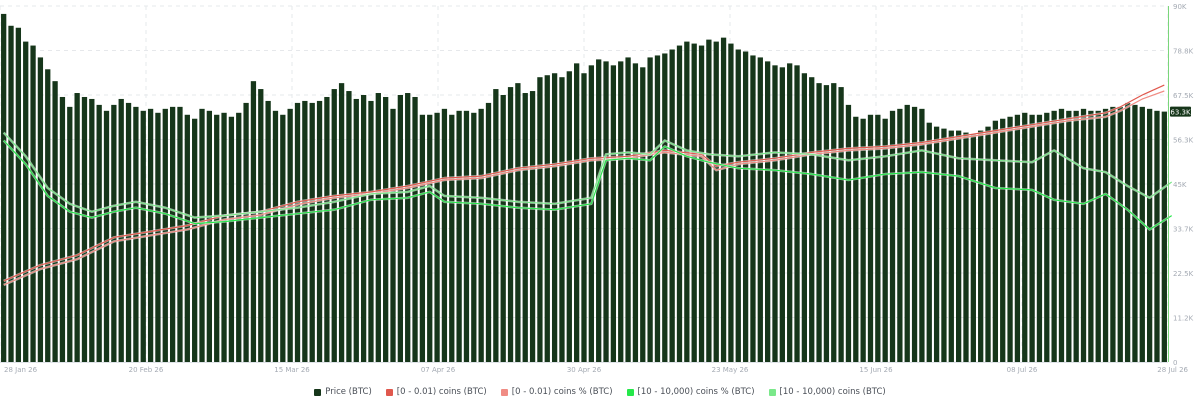 The image size is (1200, 406). I want to click on y-tick-label: 67.5K, so click(1183, 96).